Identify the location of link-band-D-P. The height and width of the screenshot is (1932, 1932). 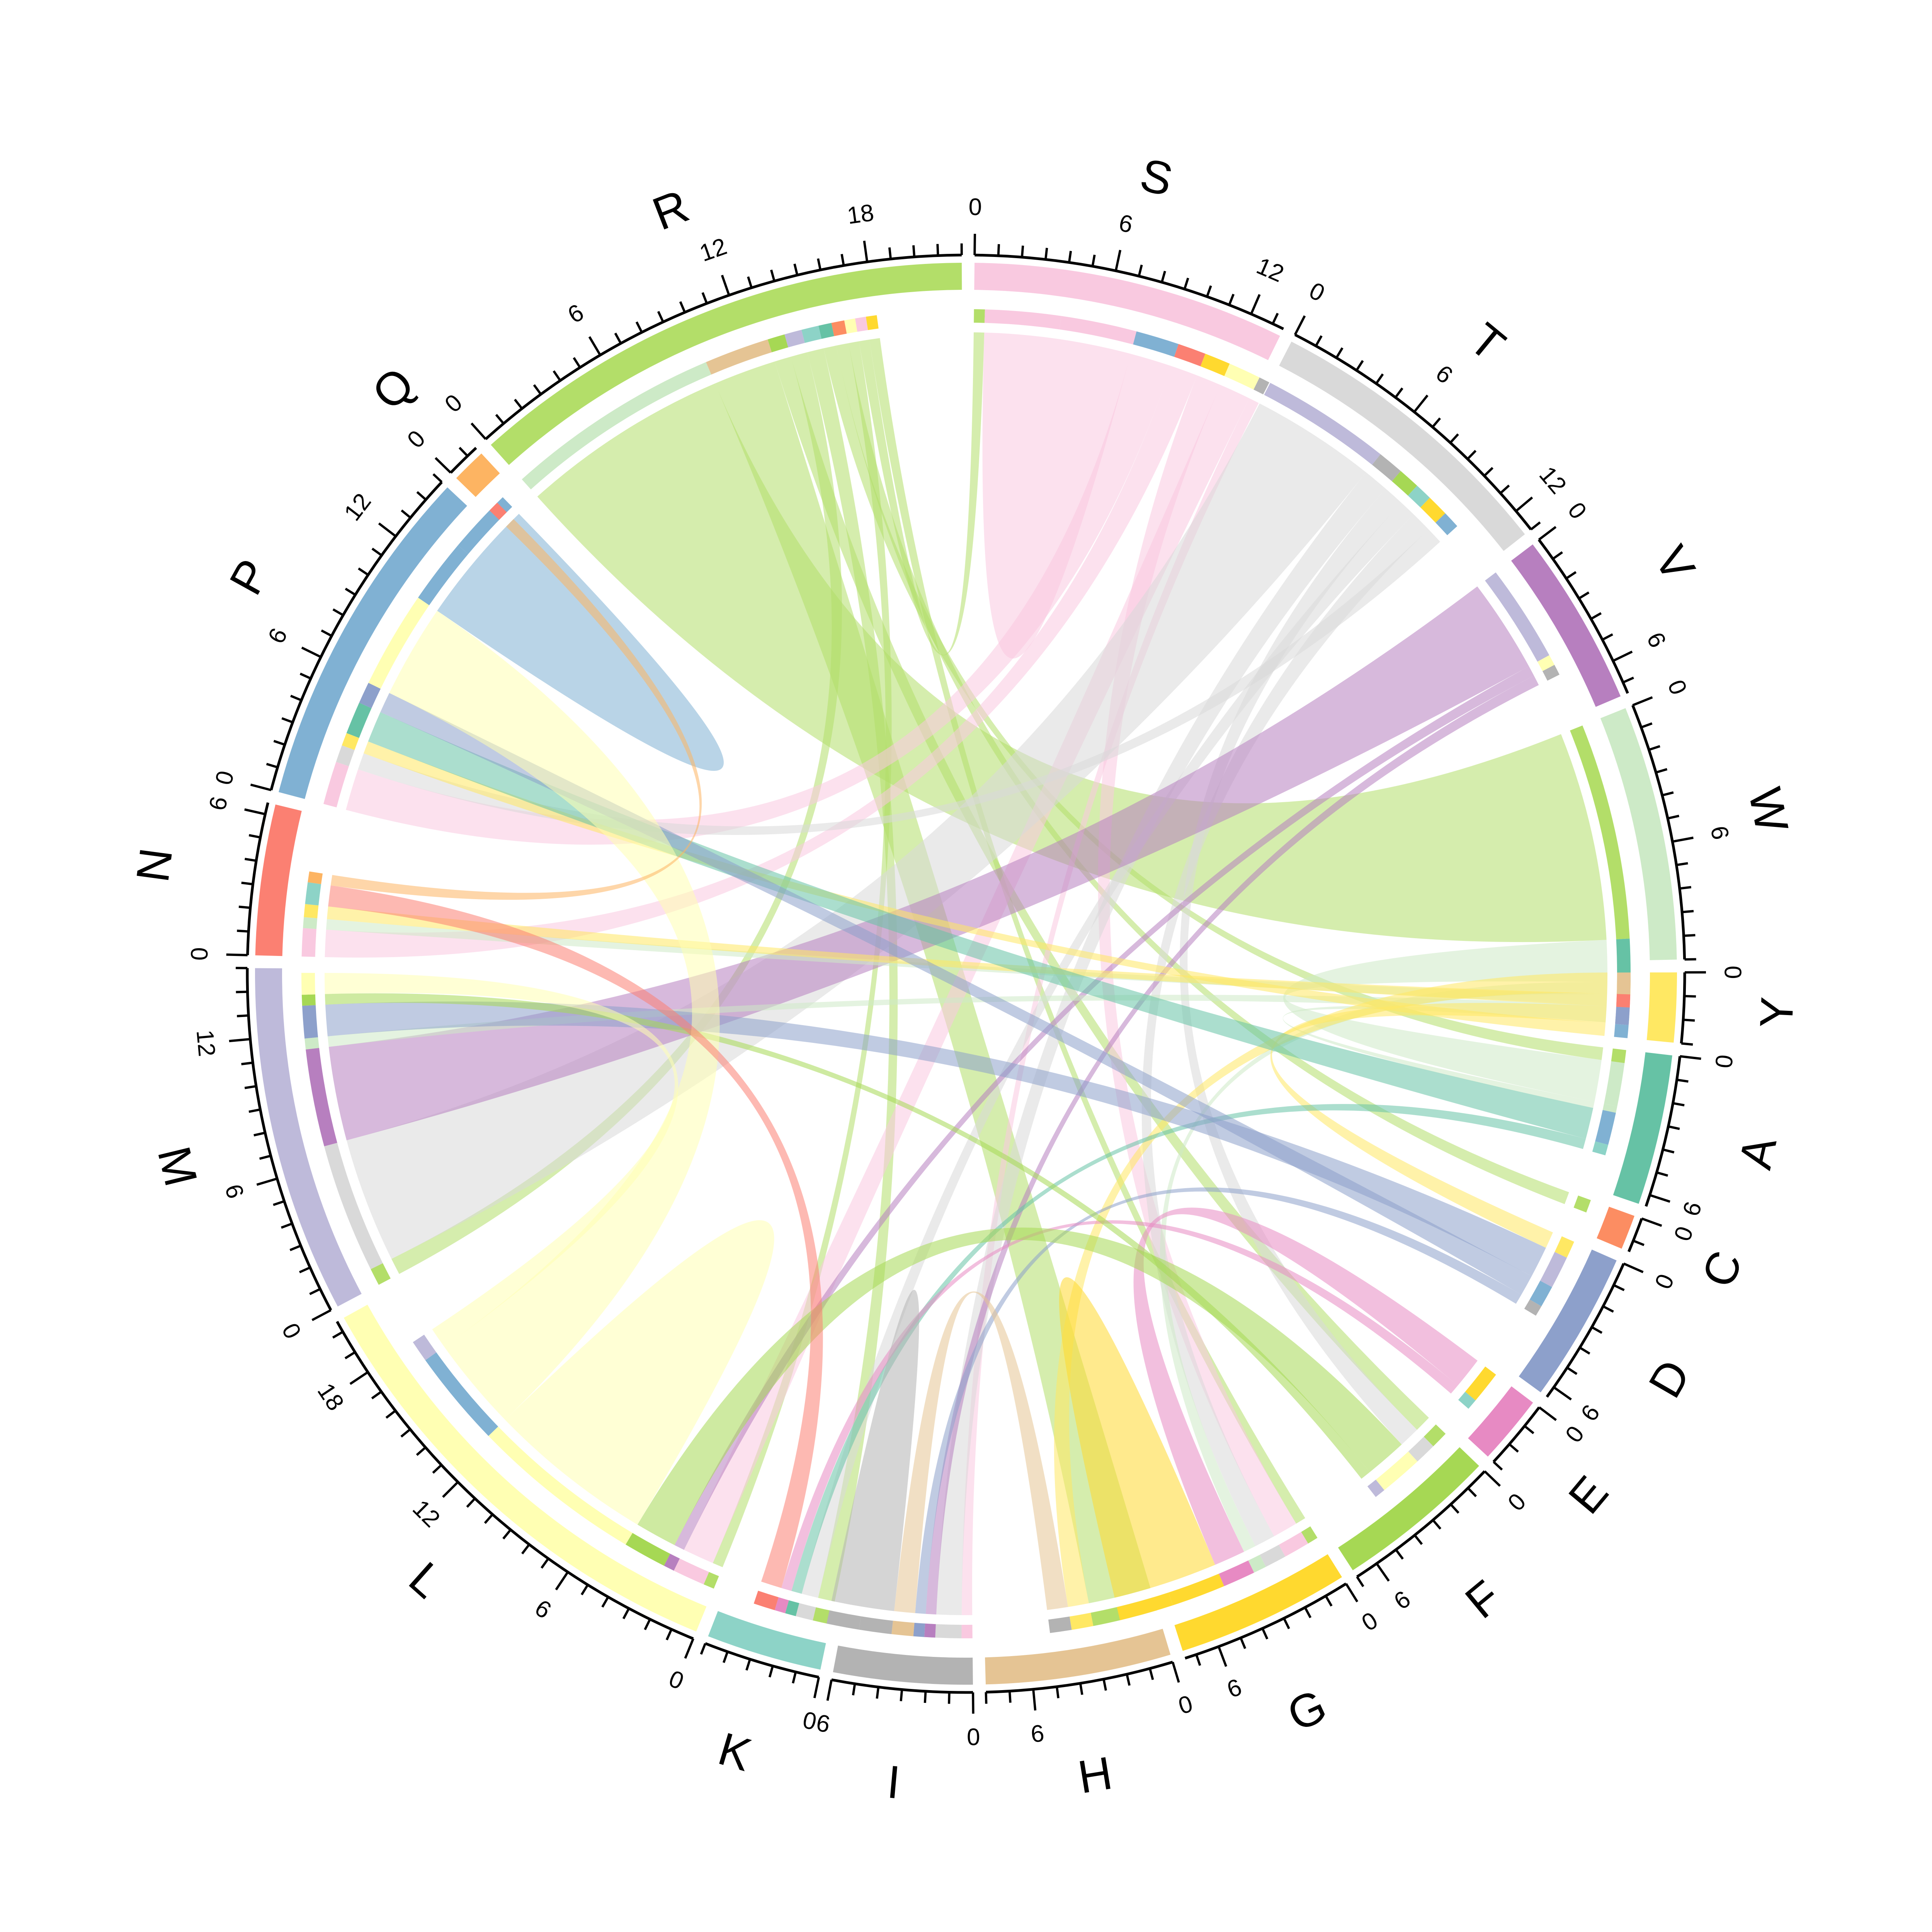
(1540, 1293).